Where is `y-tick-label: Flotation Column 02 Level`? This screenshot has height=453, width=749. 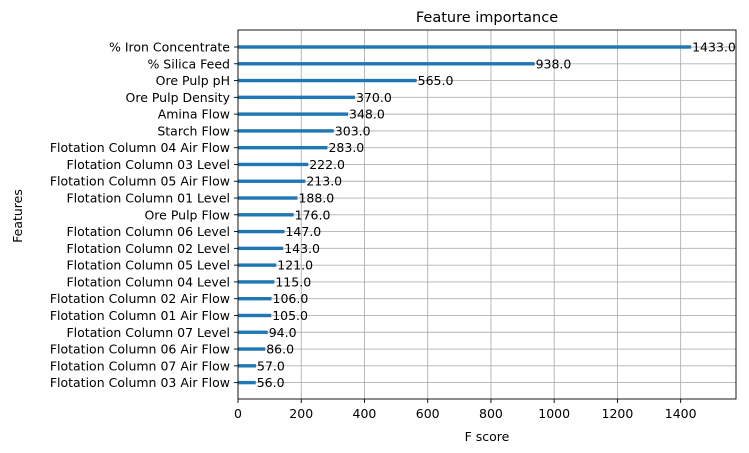
y-tick-label: Flotation Column 02 Level is located at coordinates (148, 248).